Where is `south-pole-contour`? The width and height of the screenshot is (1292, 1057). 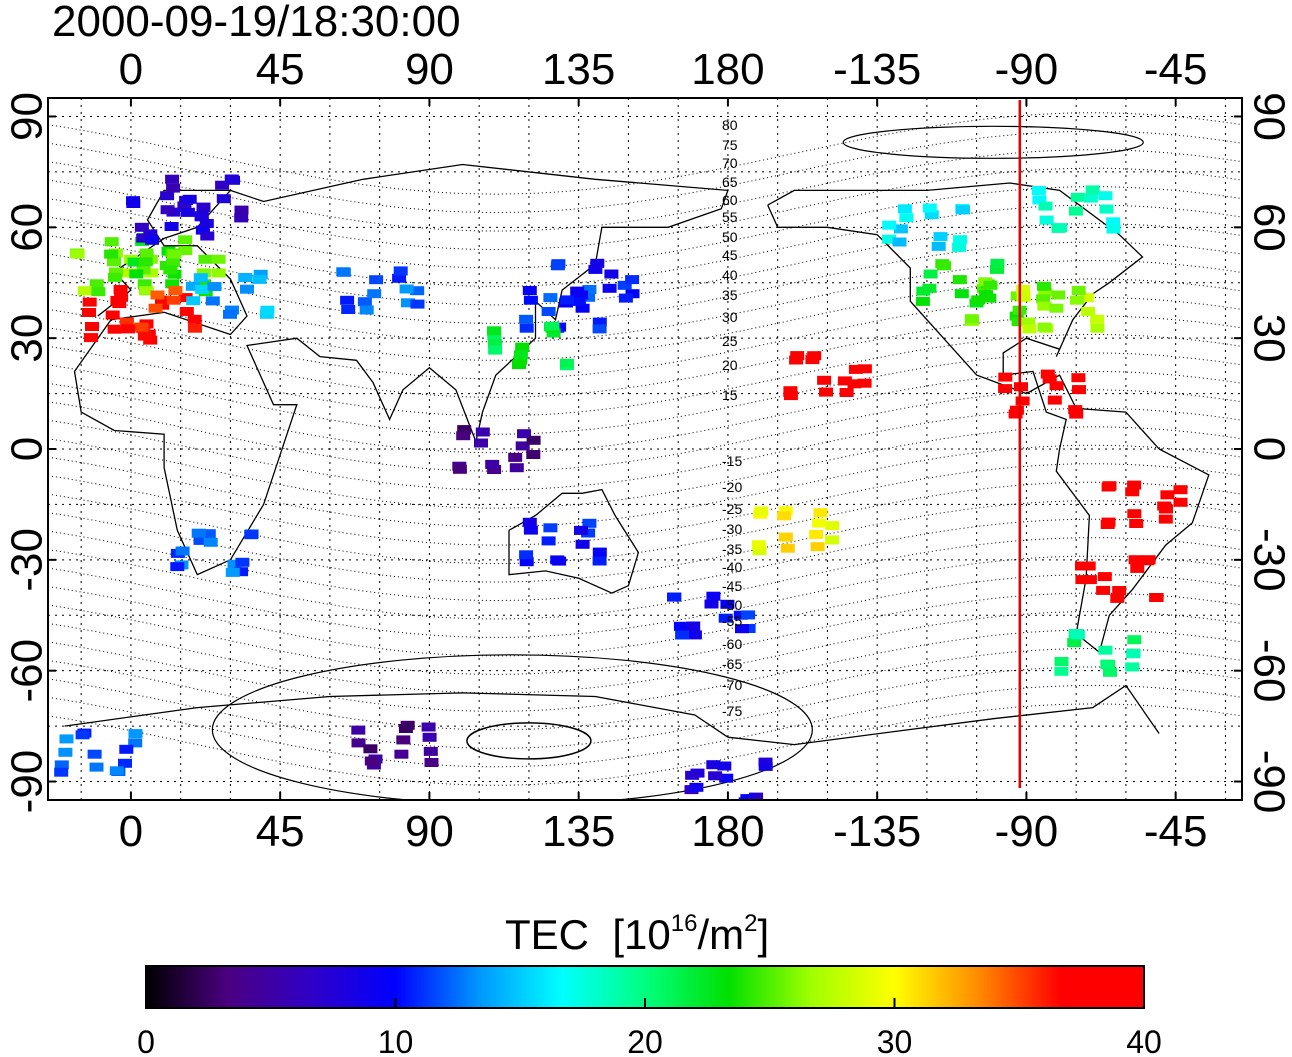 south-pole-contour is located at coordinates (512, 727).